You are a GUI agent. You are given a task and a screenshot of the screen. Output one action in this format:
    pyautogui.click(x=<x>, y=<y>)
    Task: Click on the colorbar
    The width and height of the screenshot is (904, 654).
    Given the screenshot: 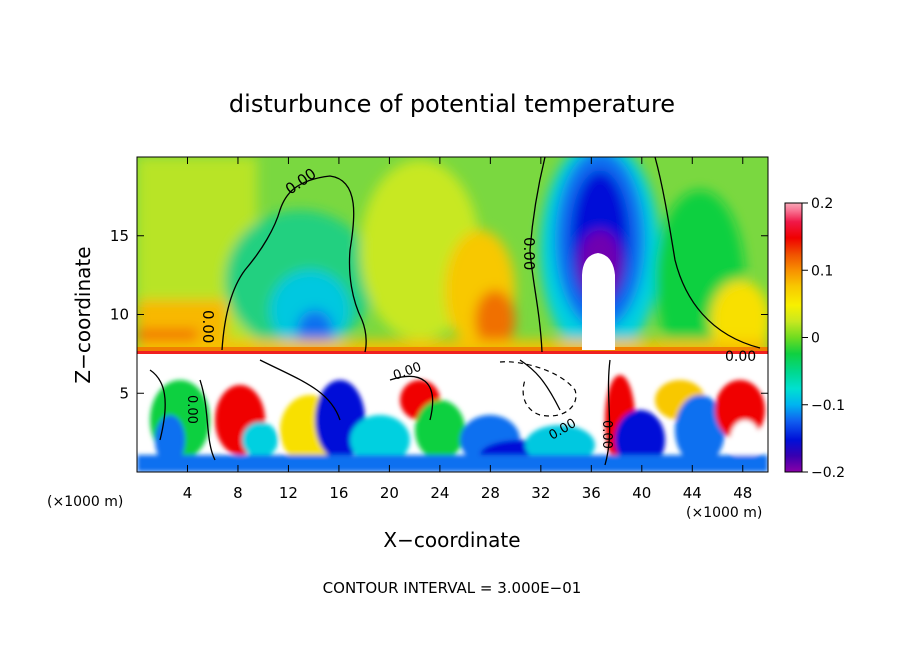 What is the action you would take?
    pyautogui.click(x=793, y=337)
    